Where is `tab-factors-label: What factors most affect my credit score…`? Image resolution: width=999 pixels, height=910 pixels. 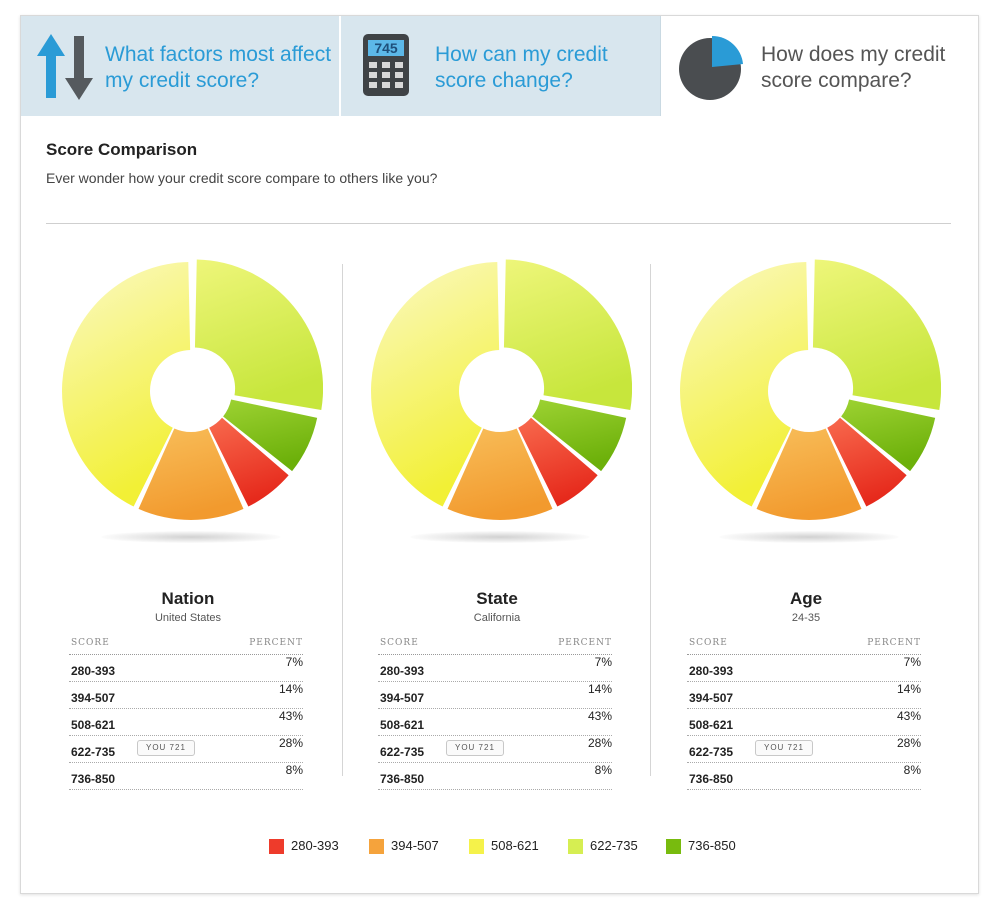
tab-factors-label: What factors most affect my credit score… is located at coordinates (218, 67).